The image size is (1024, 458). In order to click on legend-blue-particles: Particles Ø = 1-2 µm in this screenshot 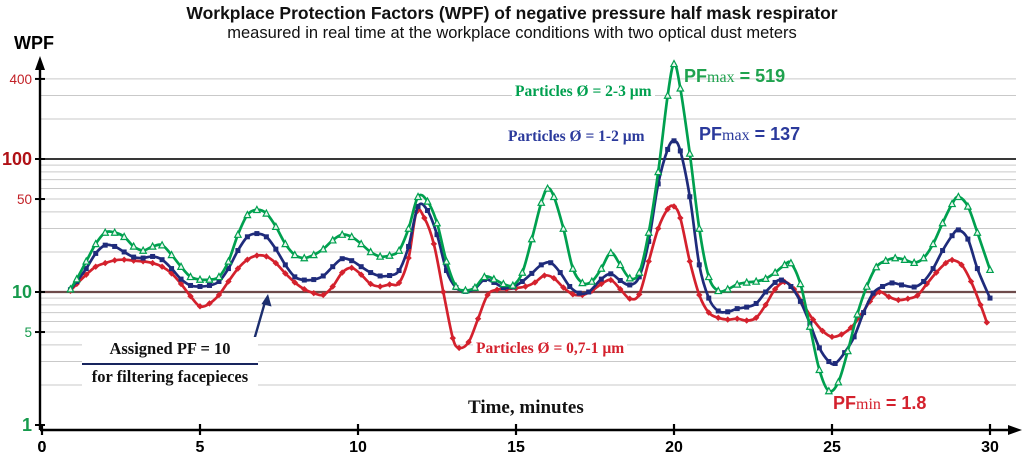, I will do `click(576, 137)`.